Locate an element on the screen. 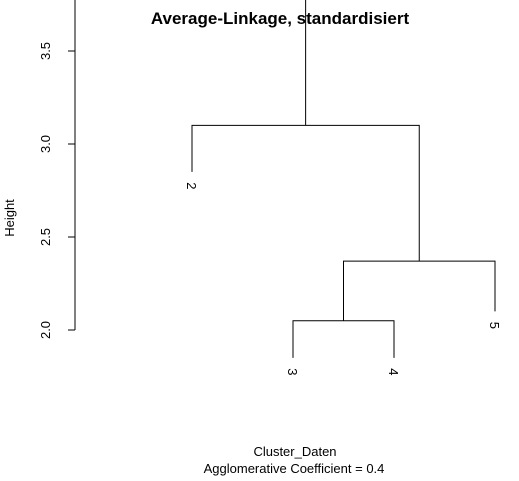  chart-title: Average-Linkage, standardisiert is located at coordinates (280, 18).